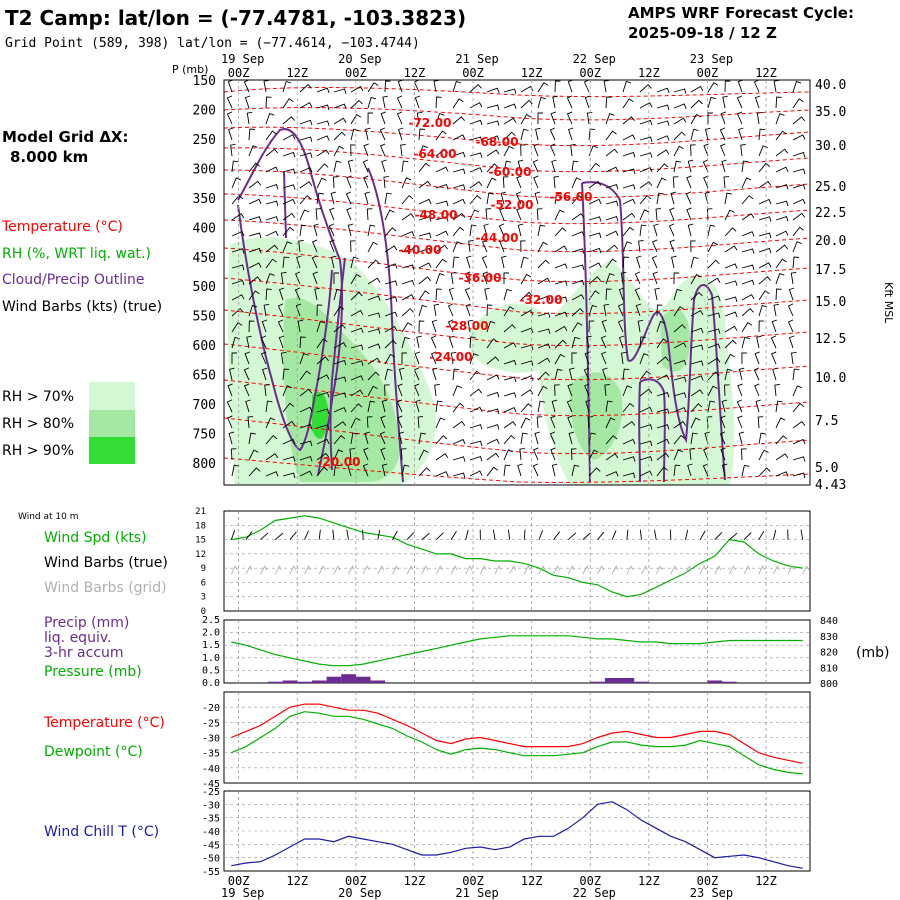 The height and width of the screenshot is (900, 900). I want to click on windchill-y-tick: -30, so click(211, 805).